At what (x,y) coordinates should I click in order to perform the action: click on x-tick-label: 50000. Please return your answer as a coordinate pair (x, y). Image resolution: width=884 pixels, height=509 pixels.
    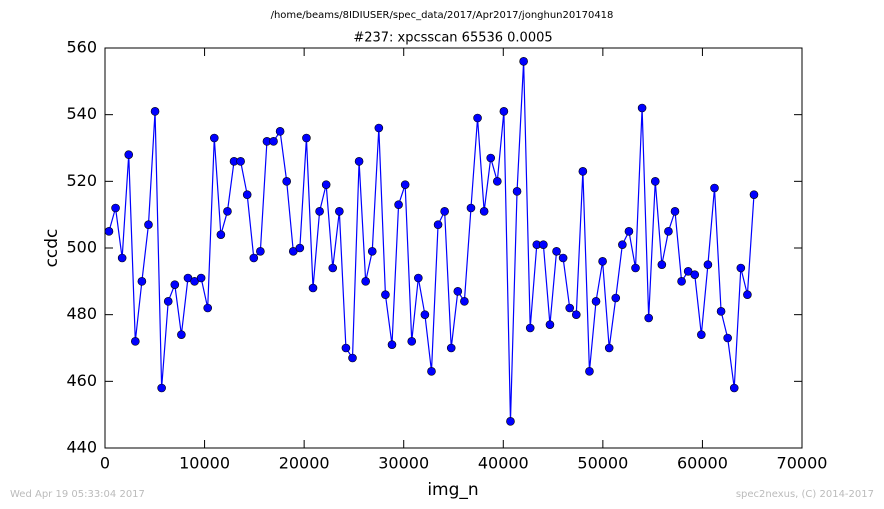
    Looking at the image, I should click on (602, 463).